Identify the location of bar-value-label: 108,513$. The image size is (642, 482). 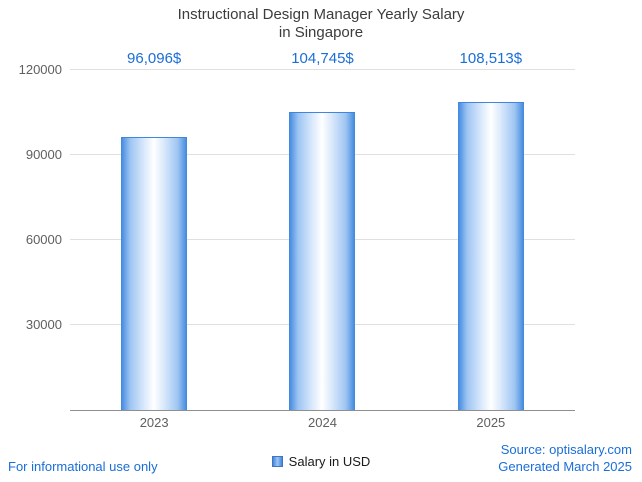
(491, 58).